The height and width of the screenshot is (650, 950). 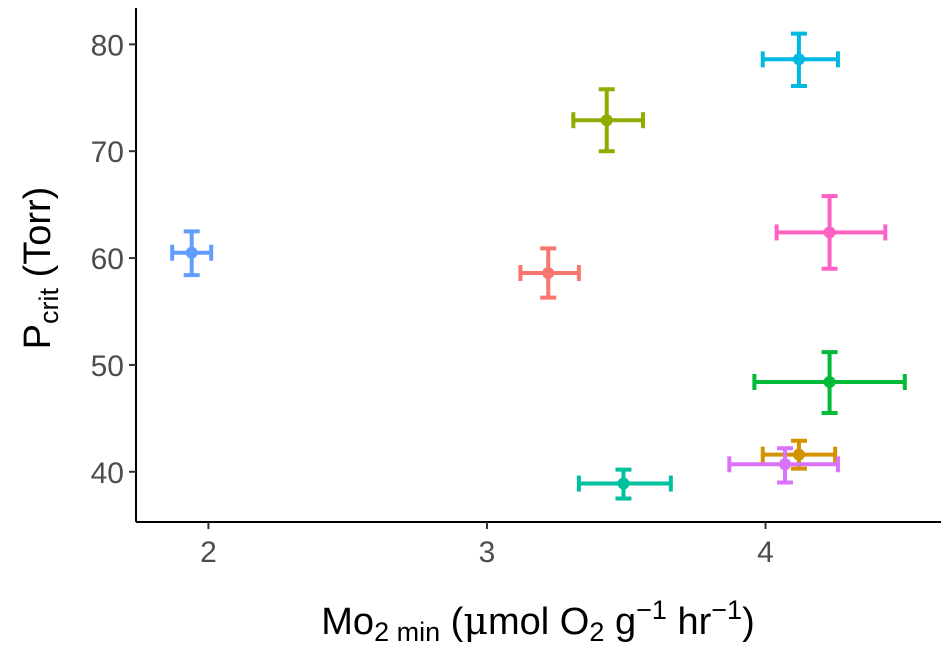 What do you see at coordinates (107, 152) in the screenshot?
I see `y-tick-label: 70` at bounding box center [107, 152].